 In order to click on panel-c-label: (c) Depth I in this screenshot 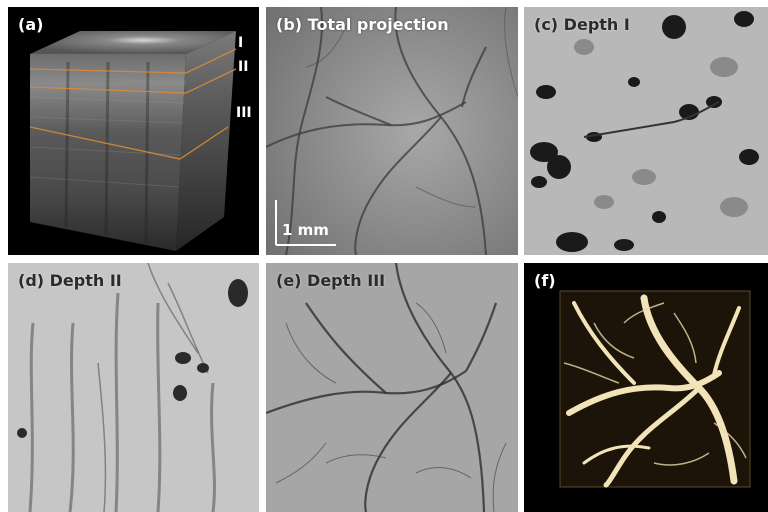, I will do `click(582, 24)`.